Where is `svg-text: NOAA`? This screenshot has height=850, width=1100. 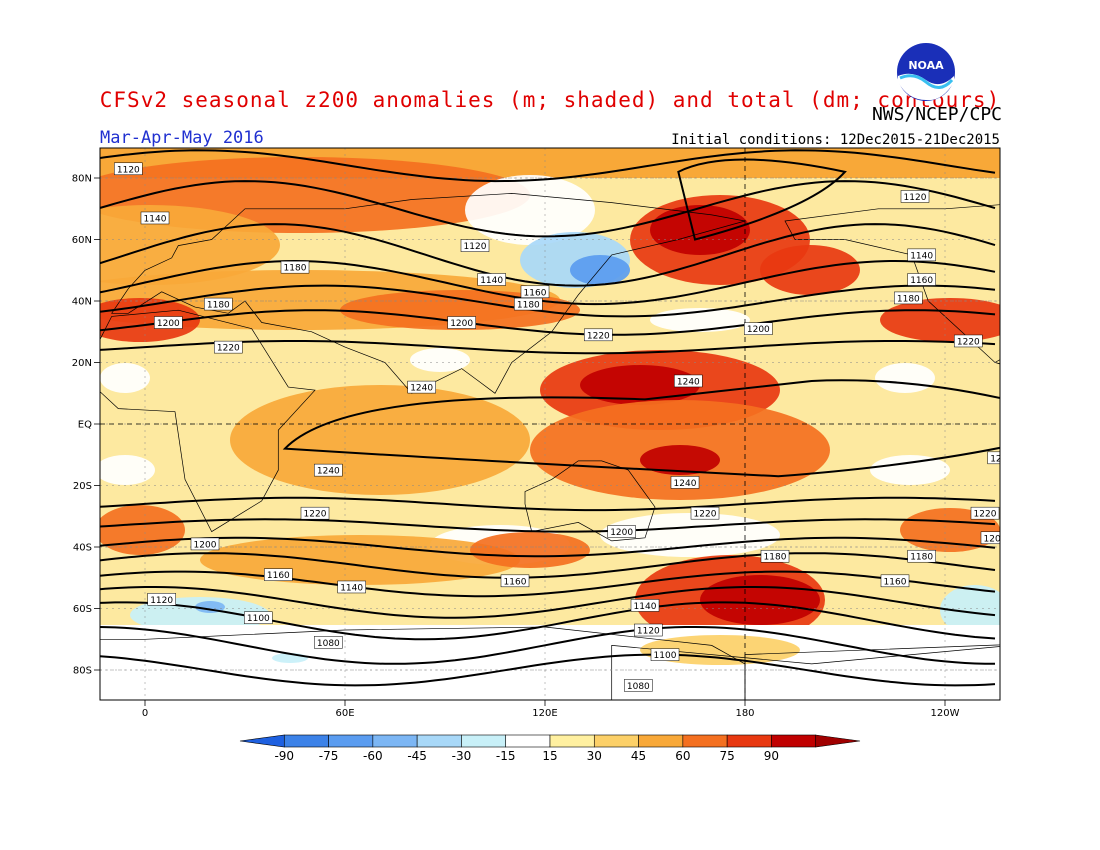
svg-text: NOAA is located at coordinates (926, 65).